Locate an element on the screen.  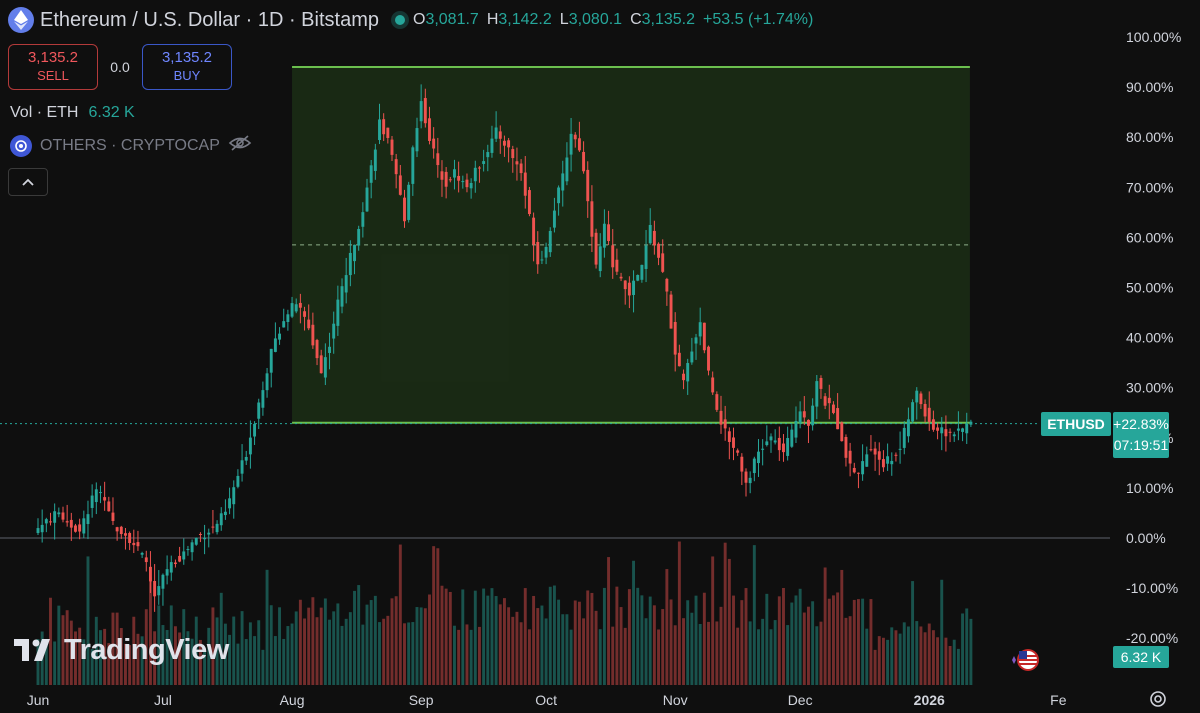
us-flag-icon is located at coordinates (1028, 660).